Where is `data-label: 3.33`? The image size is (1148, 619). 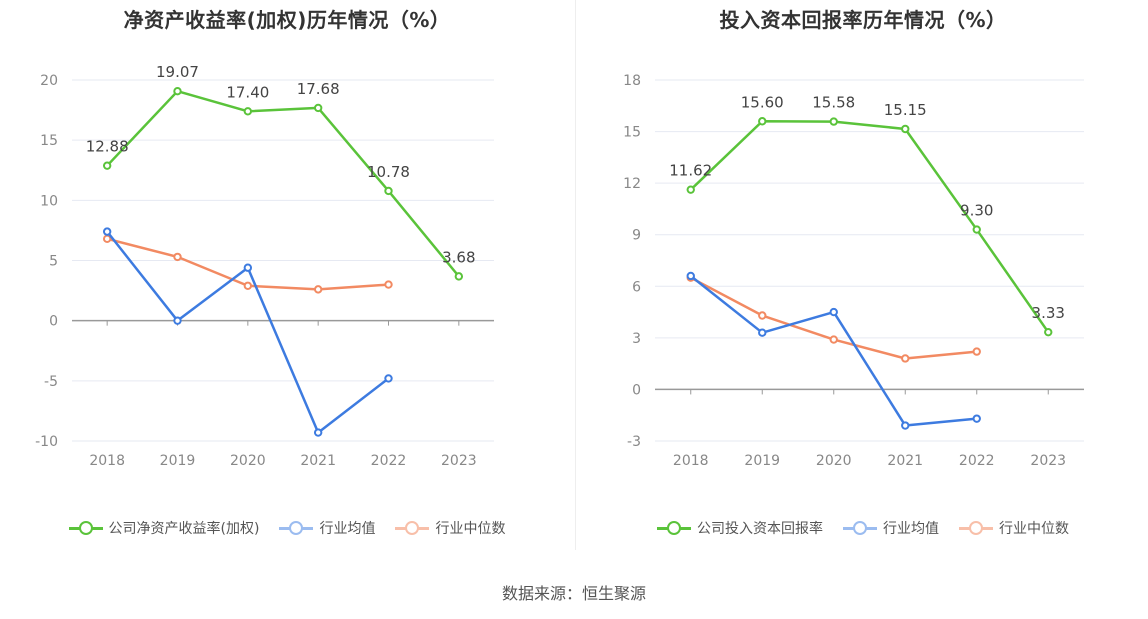
data-label: 3.33 is located at coordinates (1048, 313).